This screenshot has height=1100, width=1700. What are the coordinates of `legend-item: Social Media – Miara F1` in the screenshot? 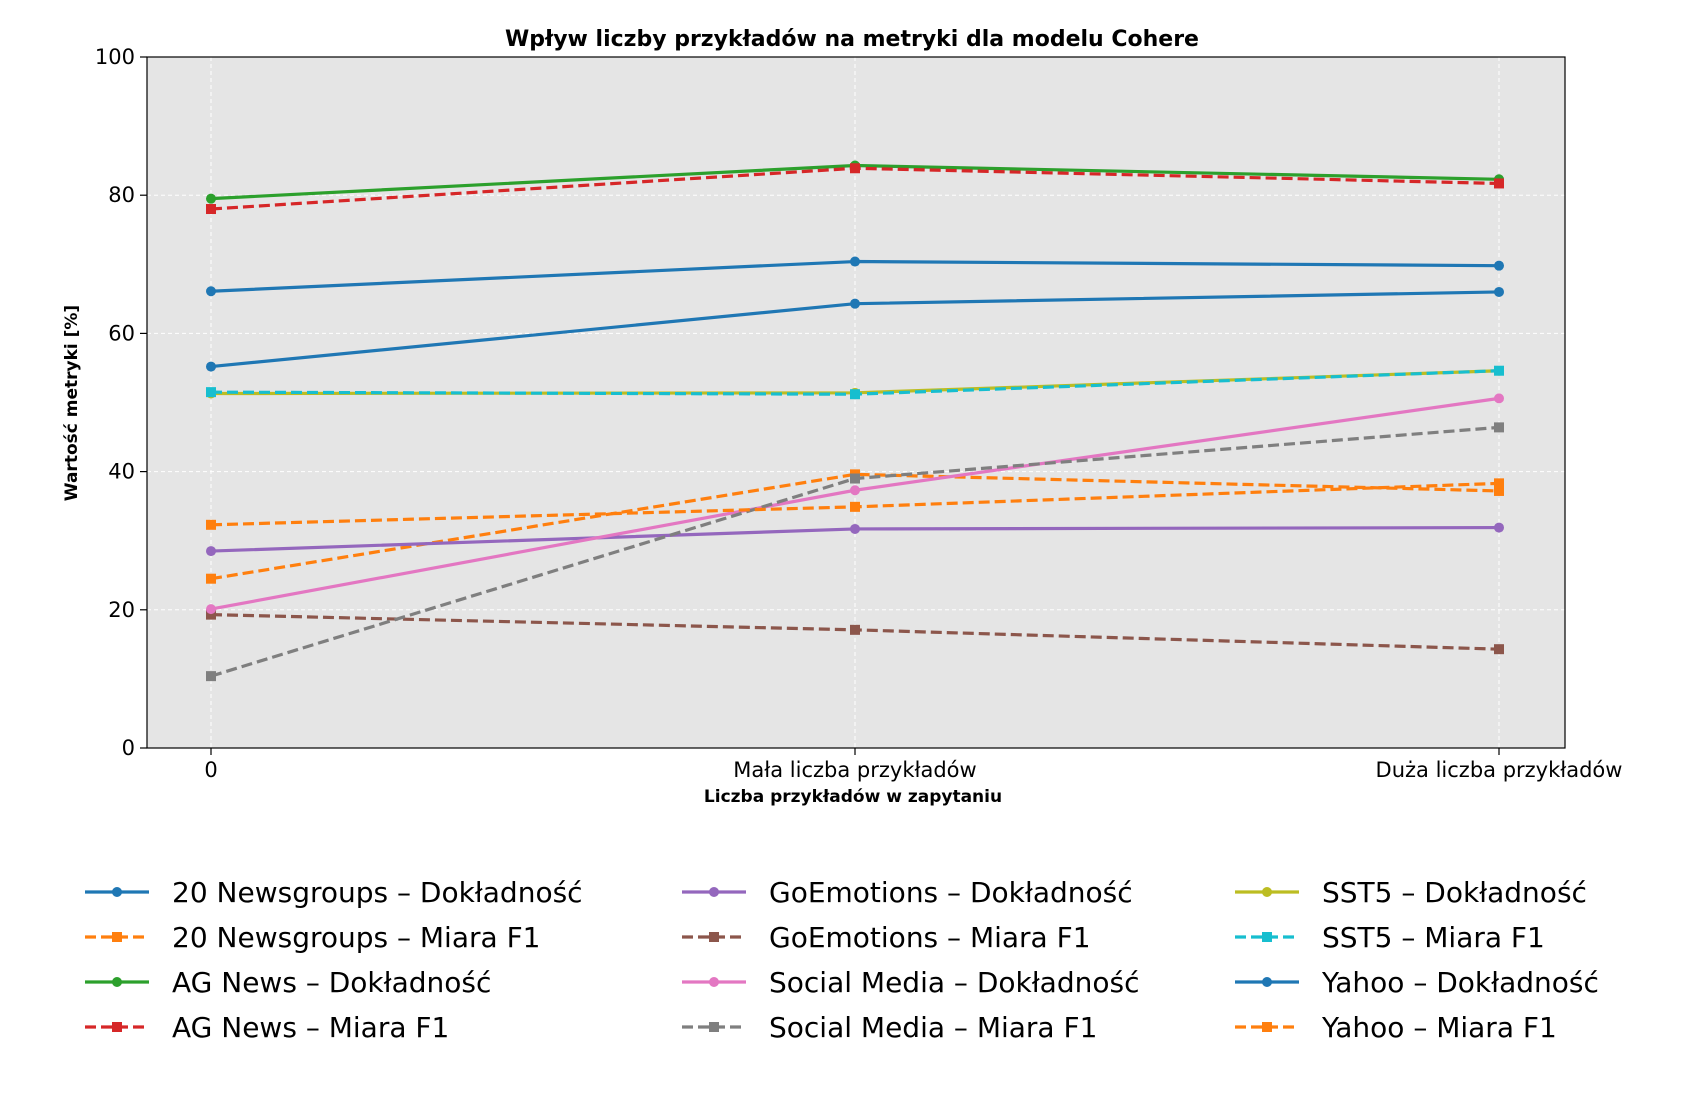 It's located at (889, 1027).